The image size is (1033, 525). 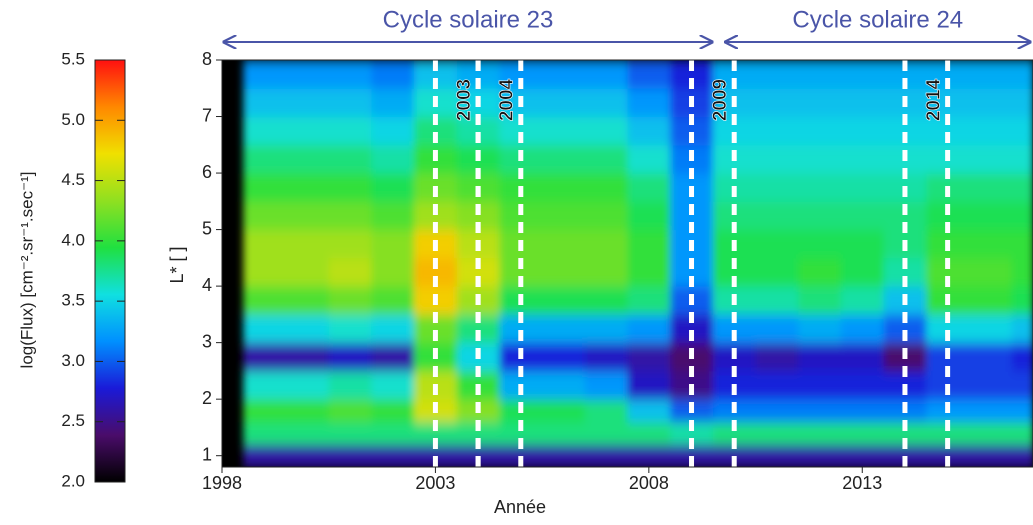 I want to click on colorbar-tick-label: 3.5, so click(x=73, y=300).